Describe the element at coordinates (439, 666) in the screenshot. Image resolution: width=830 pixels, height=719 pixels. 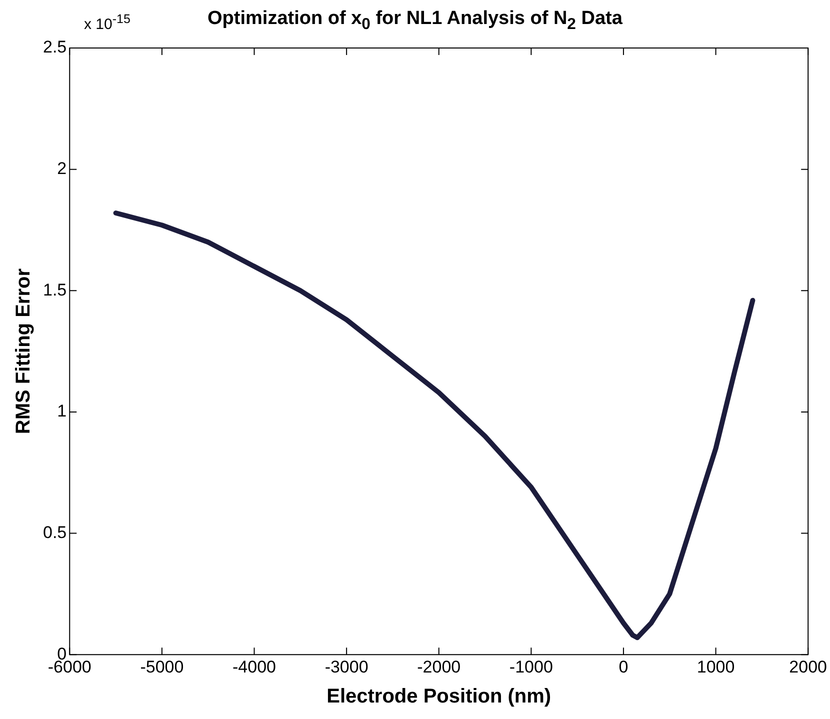
I see `x-tick-label: -2000` at that location.